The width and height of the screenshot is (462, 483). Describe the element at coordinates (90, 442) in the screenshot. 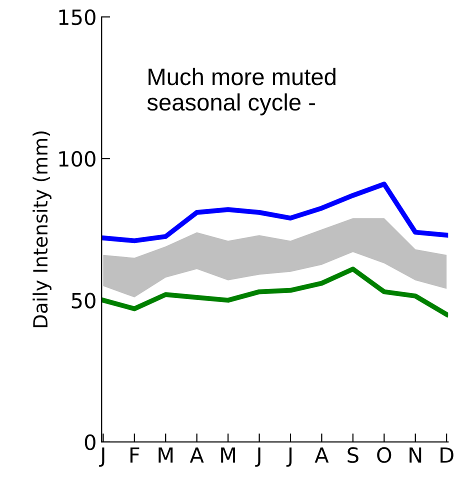

I see `y-tick-label: 0` at that location.